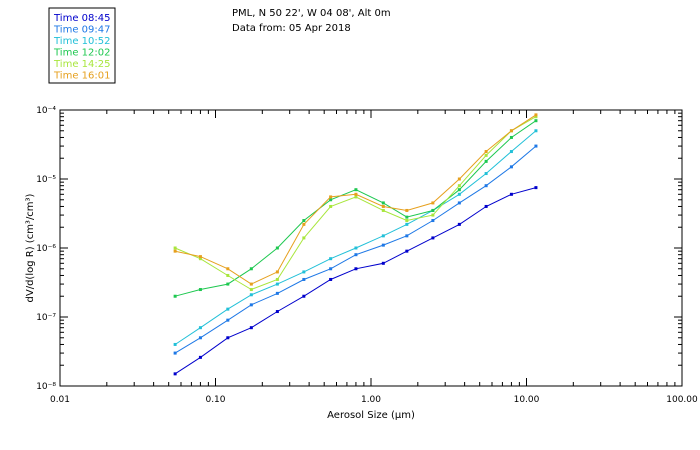  I want to click on x-tick-label: 1.00, so click(371, 400).